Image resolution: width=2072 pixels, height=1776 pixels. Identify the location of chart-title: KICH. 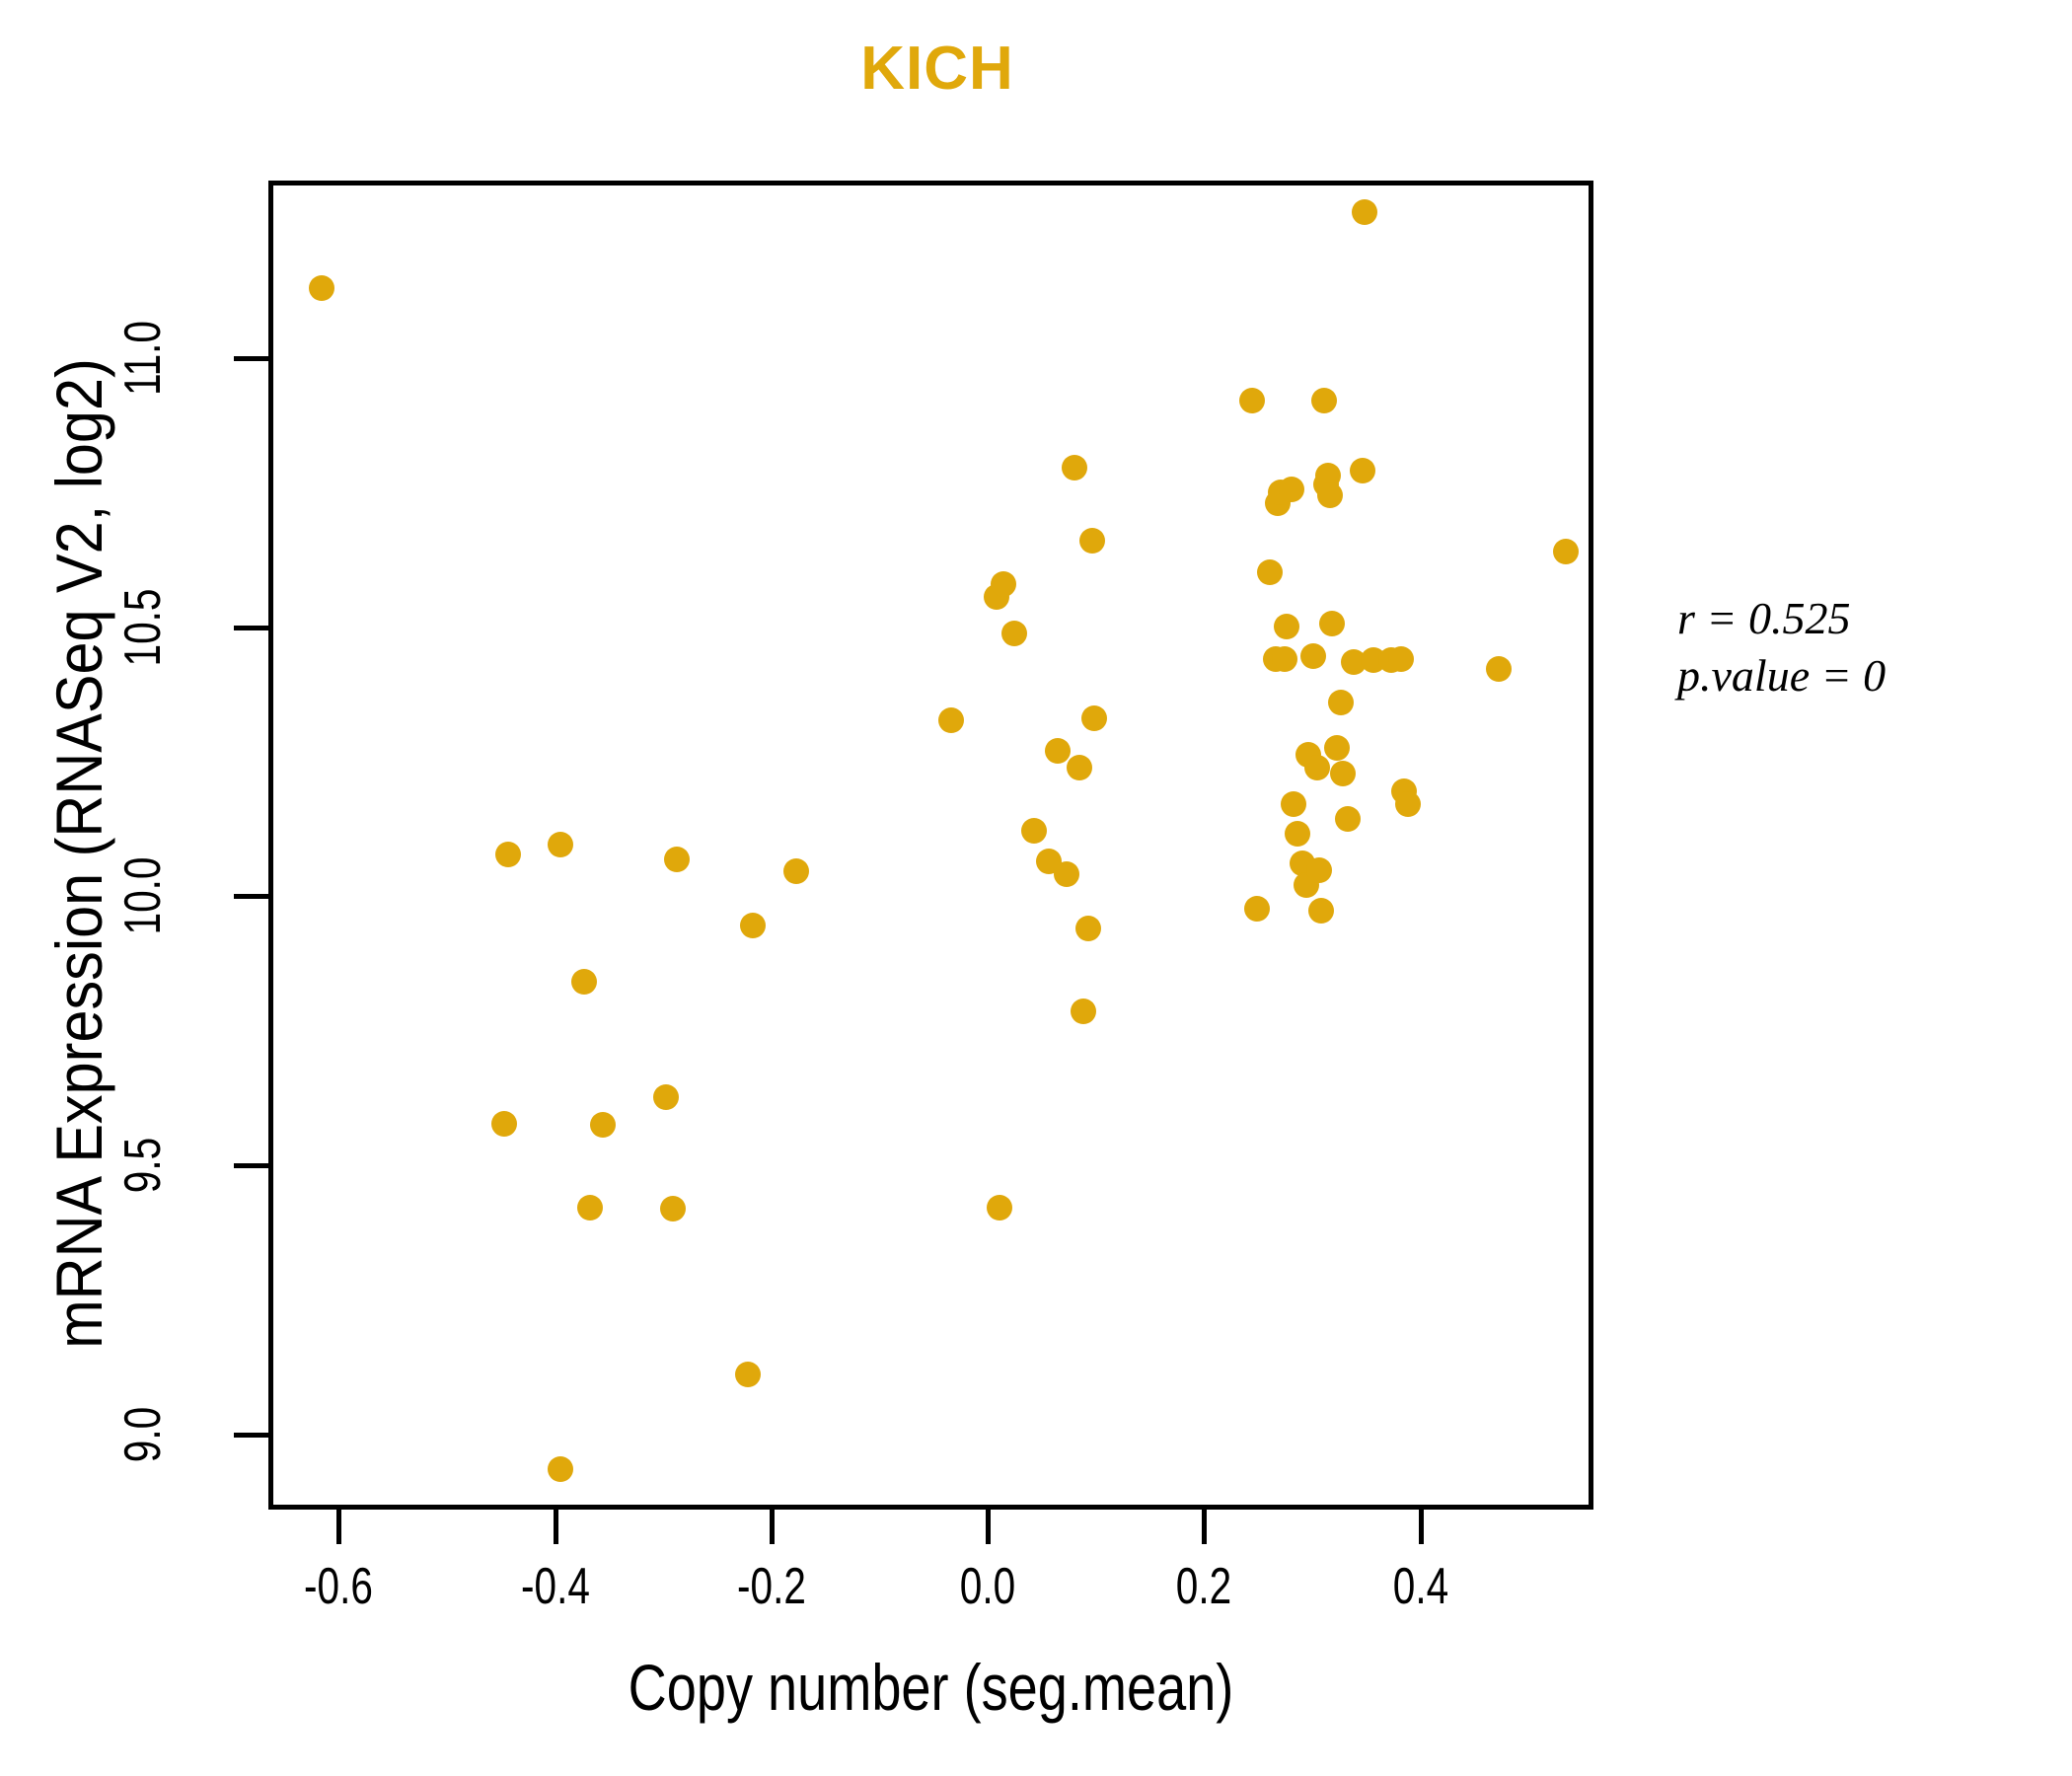
(937, 69).